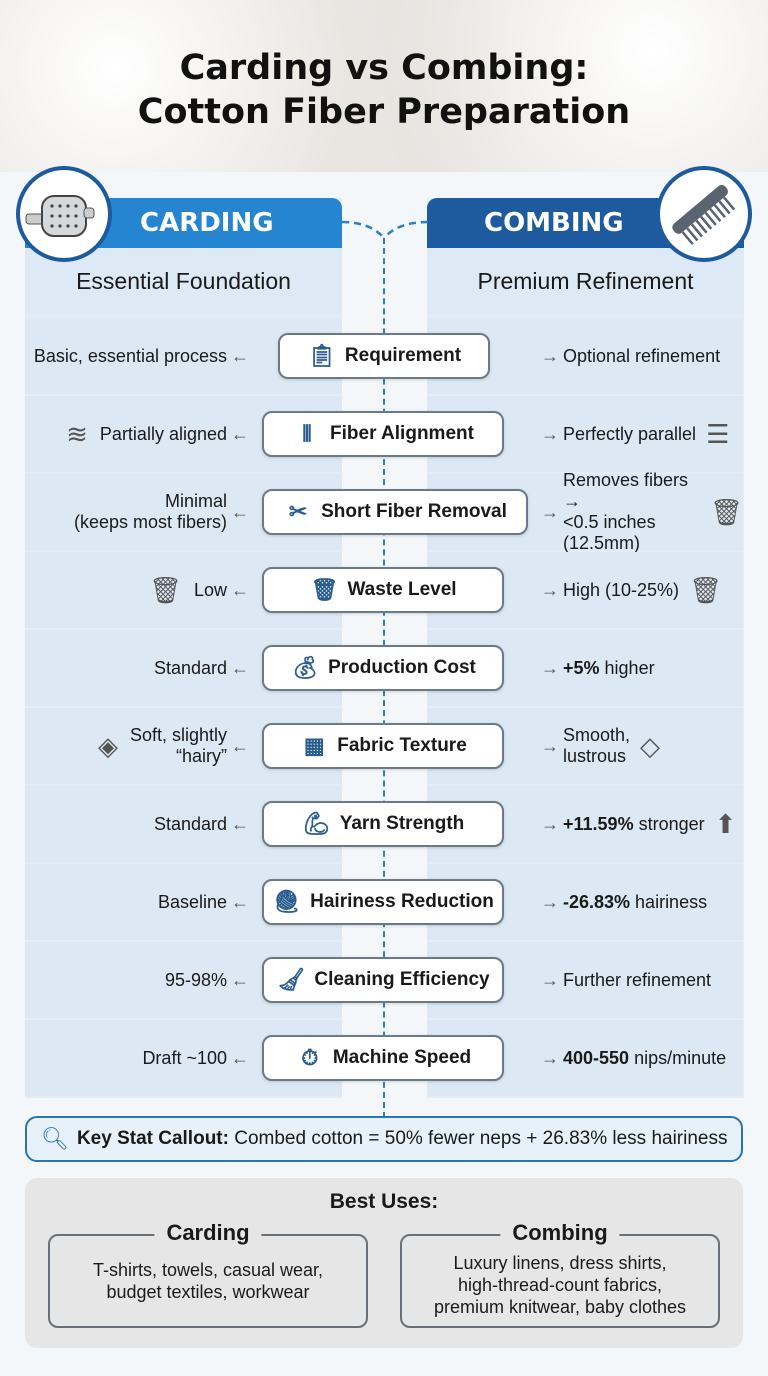 This screenshot has width=768, height=1376. Describe the element at coordinates (298, 511) in the screenshot. I see `scissors-icon: ✂︎` at that location.